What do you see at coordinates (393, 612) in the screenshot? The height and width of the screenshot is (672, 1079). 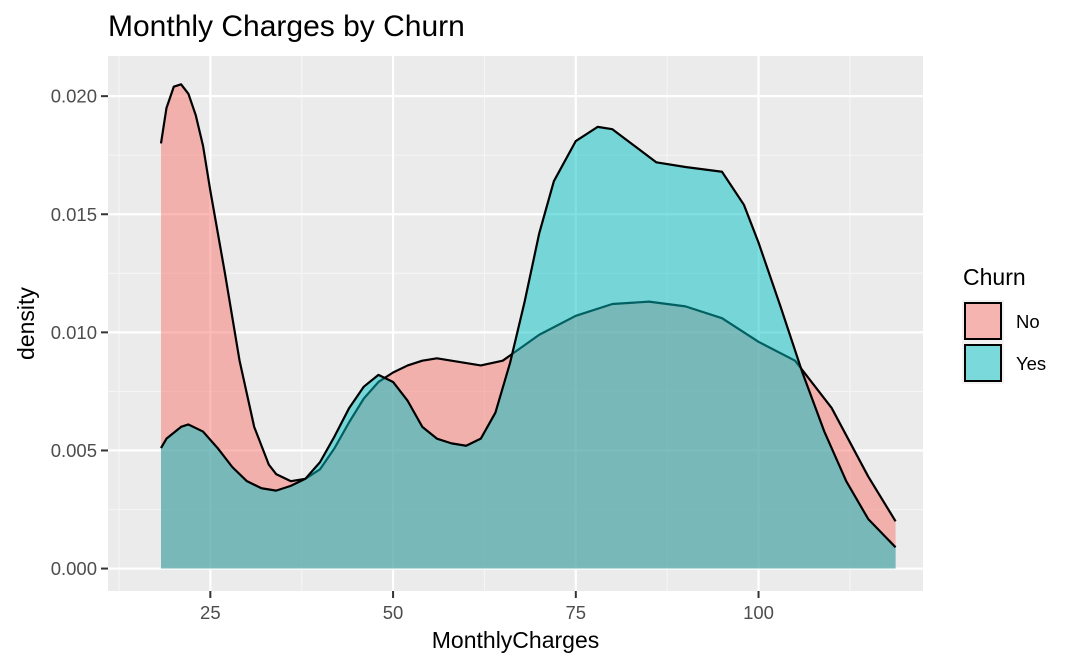 I see `x-tick-label: 50` at bounding box center [393, 612].